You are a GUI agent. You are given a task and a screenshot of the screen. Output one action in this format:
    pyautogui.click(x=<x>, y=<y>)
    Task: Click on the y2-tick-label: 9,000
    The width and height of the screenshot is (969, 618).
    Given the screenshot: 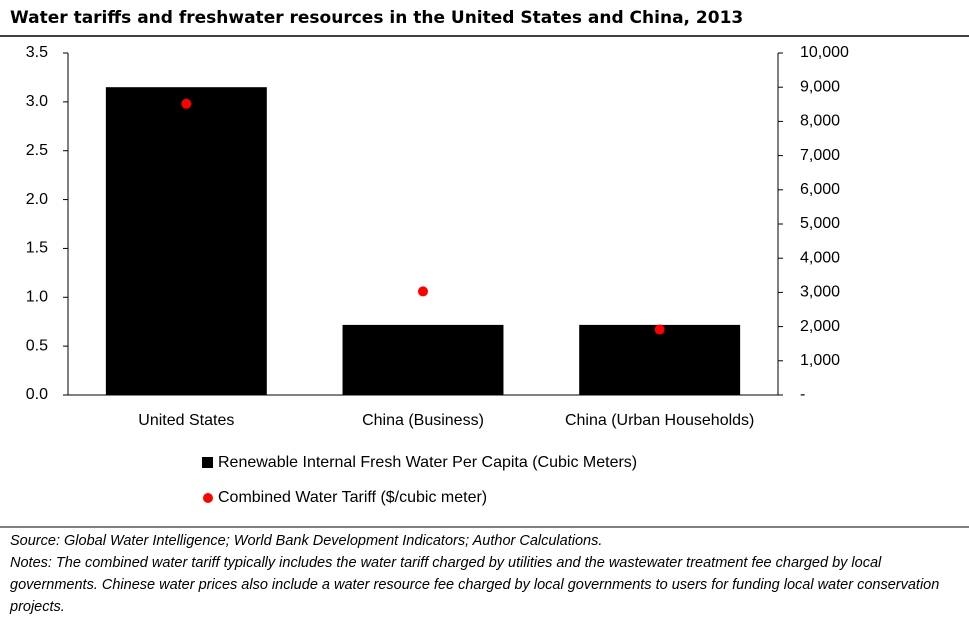 What is the action you would take?
    pyautogui.click(x=820, y=86)
    